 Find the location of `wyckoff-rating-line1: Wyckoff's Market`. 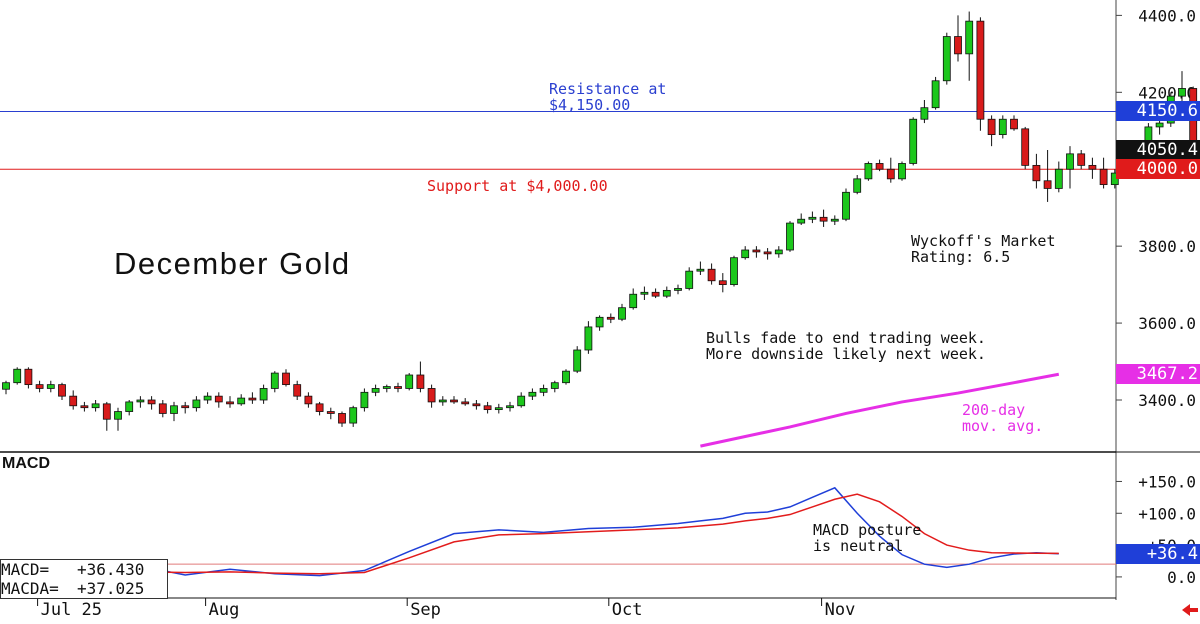

wyckoff-rating-line1: Wyckoff's Market is located at coordinates (983, 241).